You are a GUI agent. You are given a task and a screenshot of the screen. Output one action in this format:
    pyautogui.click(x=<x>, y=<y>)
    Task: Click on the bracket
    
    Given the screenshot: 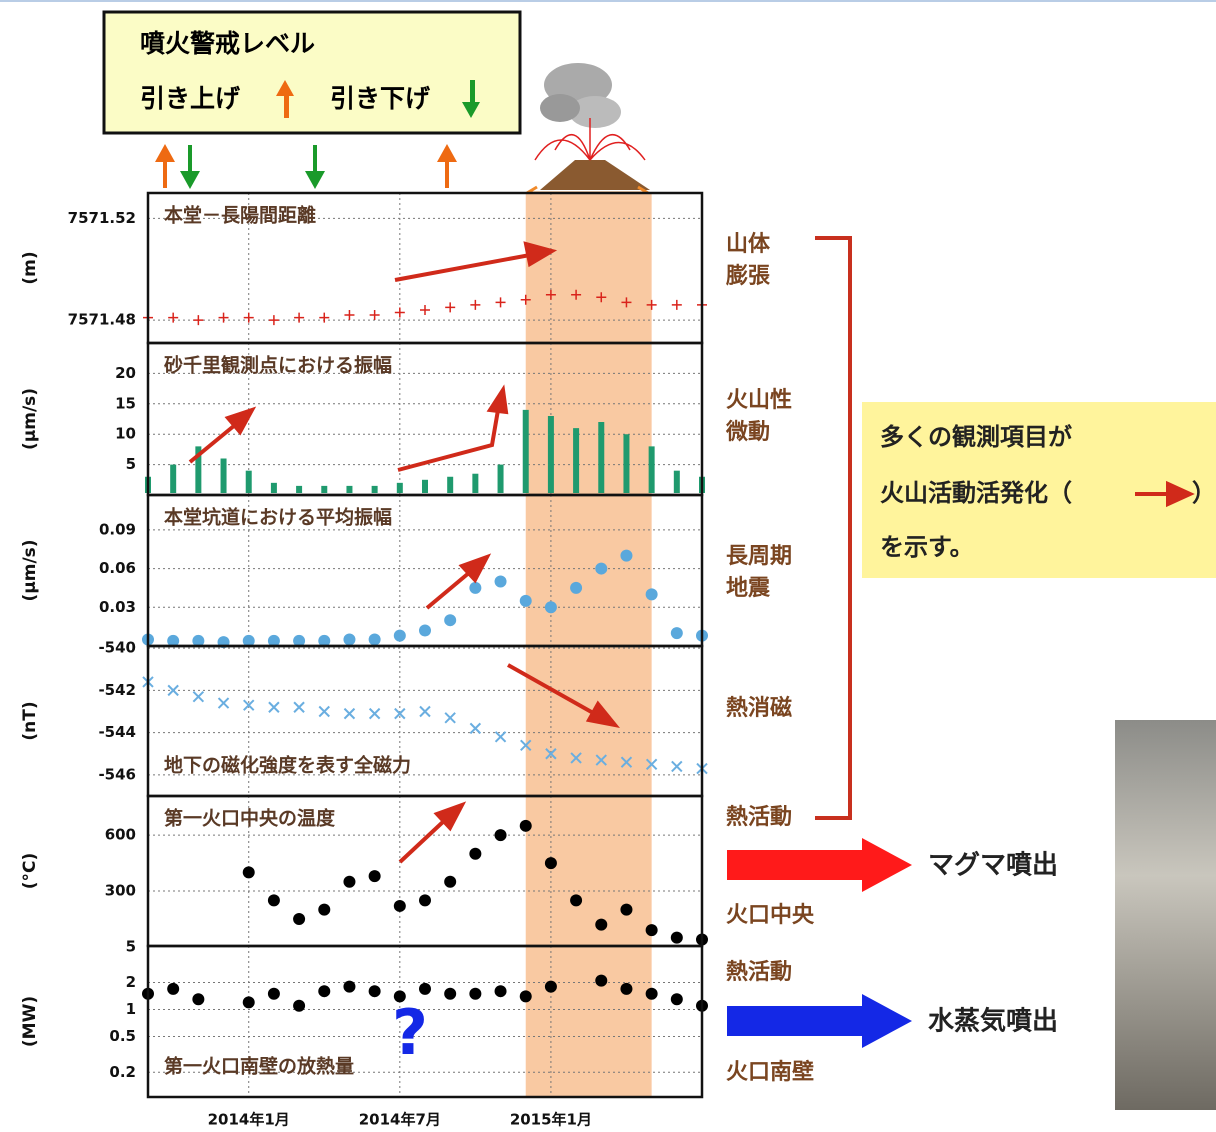 What is the action you would take?
    pyautogui.click(x=833, y=528)
    